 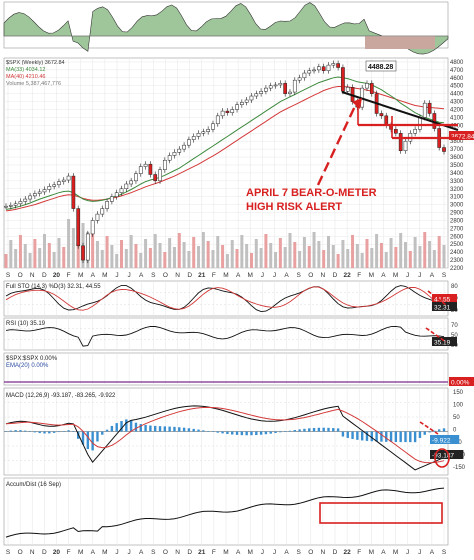 What do you see at coordinates (457, 245) in the screenshot?
I see `price-tick-2500: 2500` at bounding box center [457, 245].